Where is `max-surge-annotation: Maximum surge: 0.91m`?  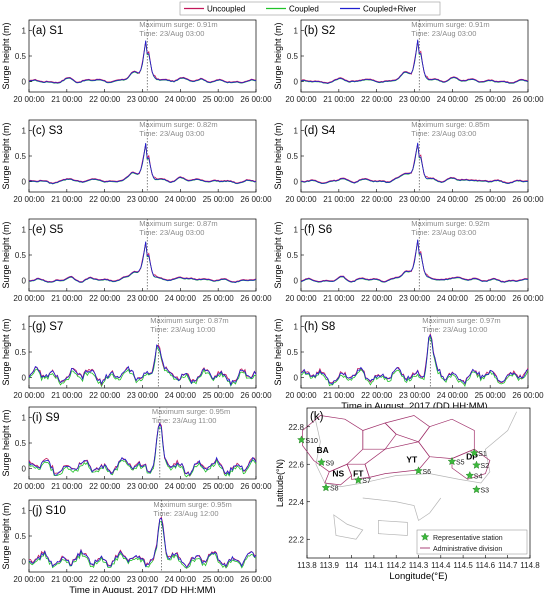
max-surge-annotation: Maximum surge: 0.91m is located at coordinates (178, 24).